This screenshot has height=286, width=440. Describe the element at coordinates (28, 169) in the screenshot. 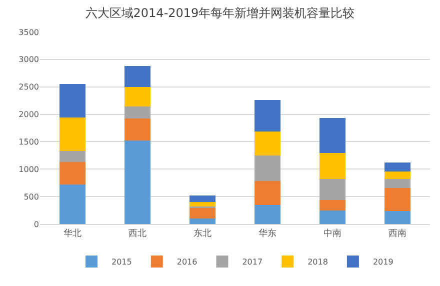

I see `y-tick-label: 1000` at that location.